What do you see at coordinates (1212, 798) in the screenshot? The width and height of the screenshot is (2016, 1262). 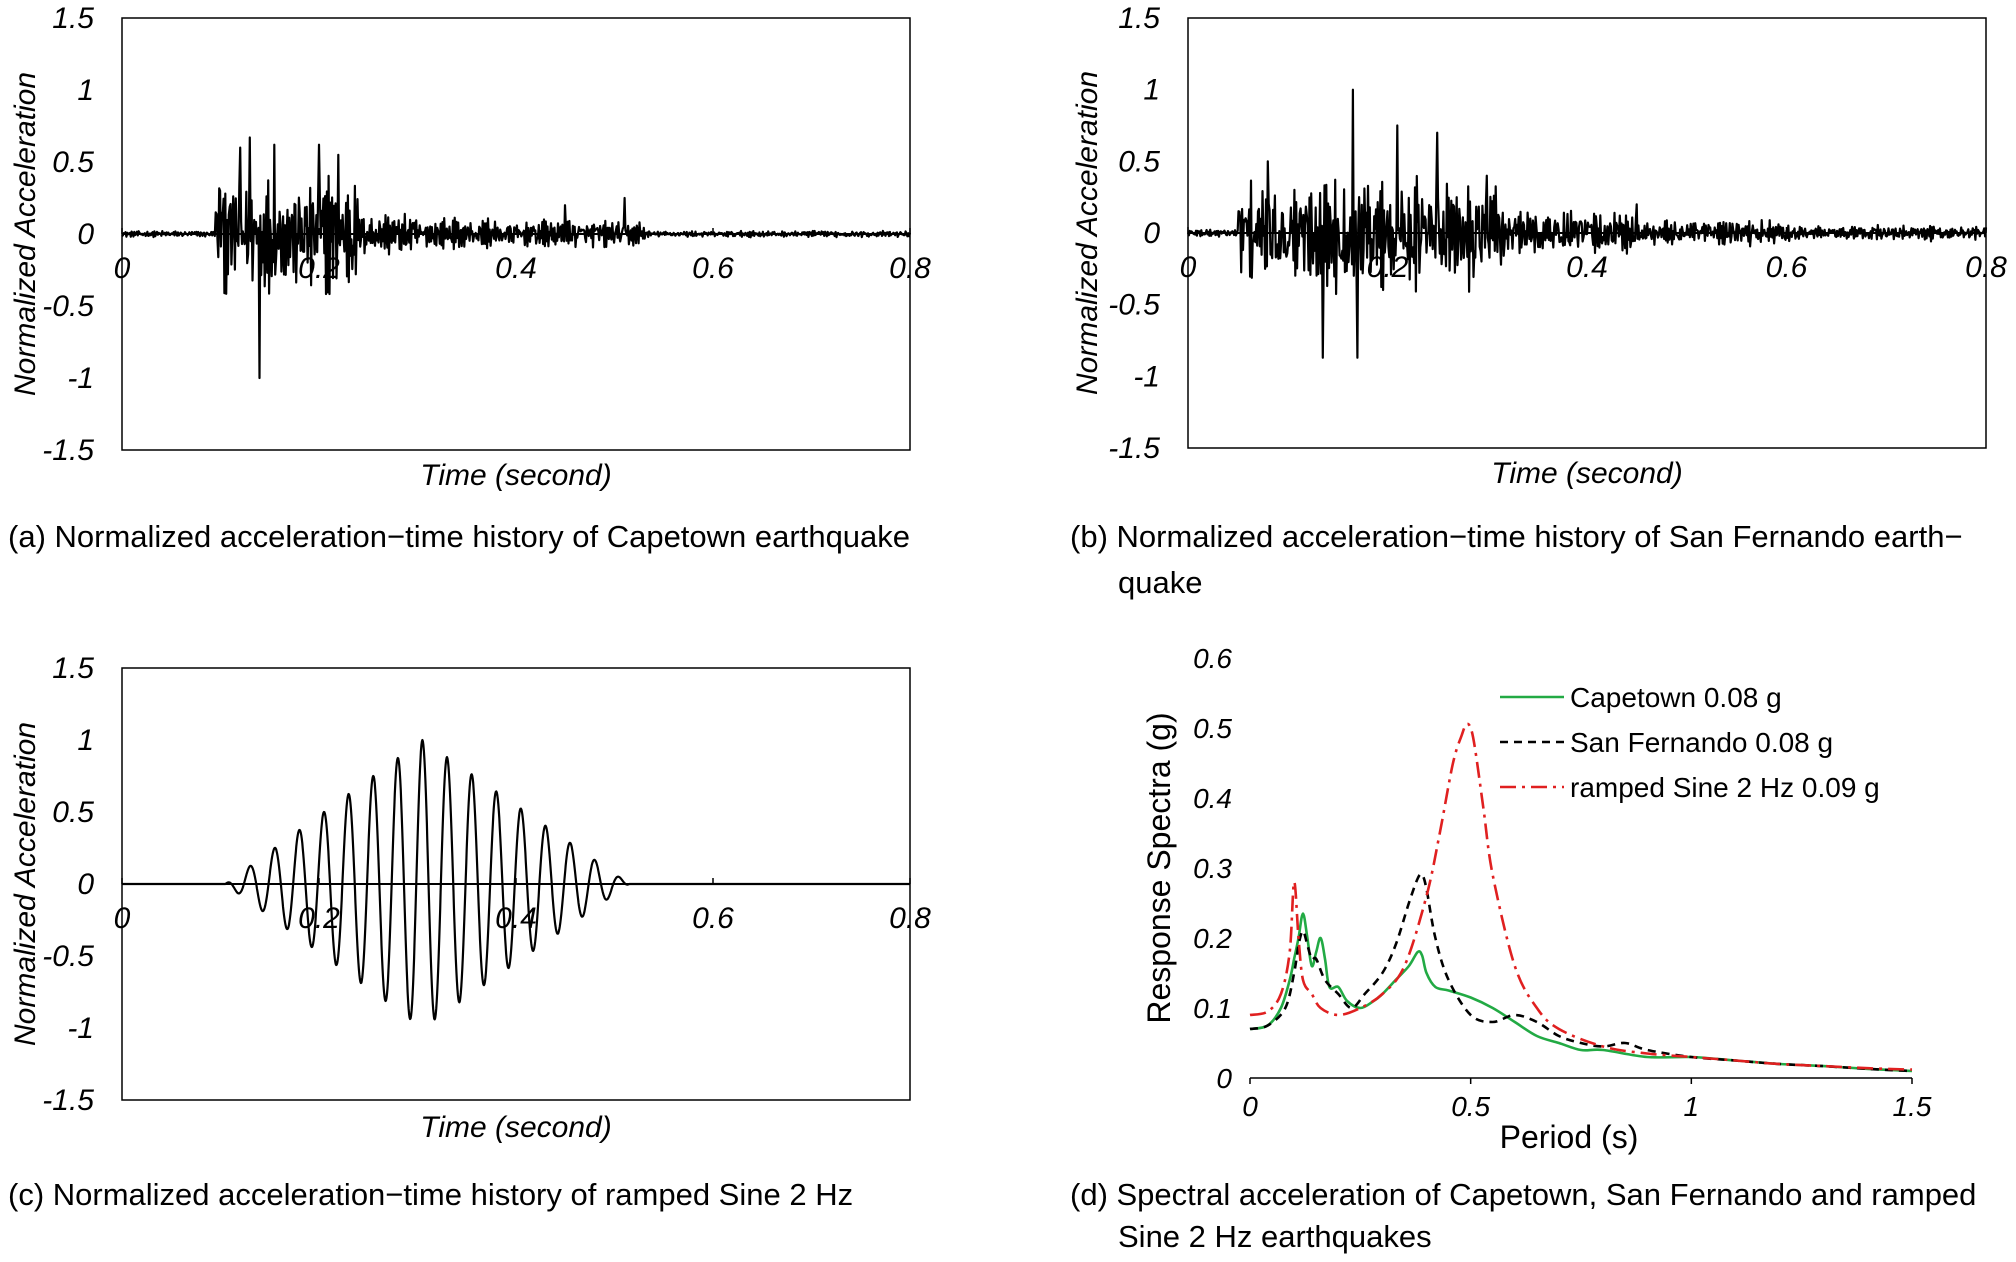 I see `y-tick-label: 0.4` at bounding box center [1212, 798].